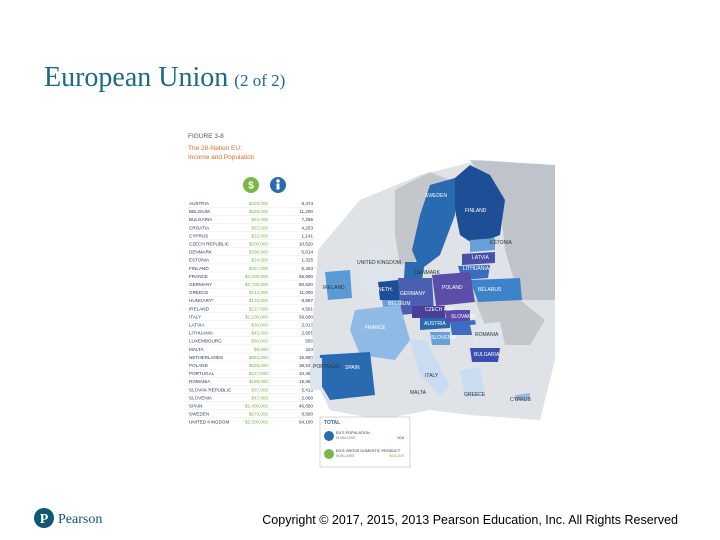 Image resolution: width=720 pixels, height=540 pixels. I want to click on population-cell: 8,474, so click(308, 203).